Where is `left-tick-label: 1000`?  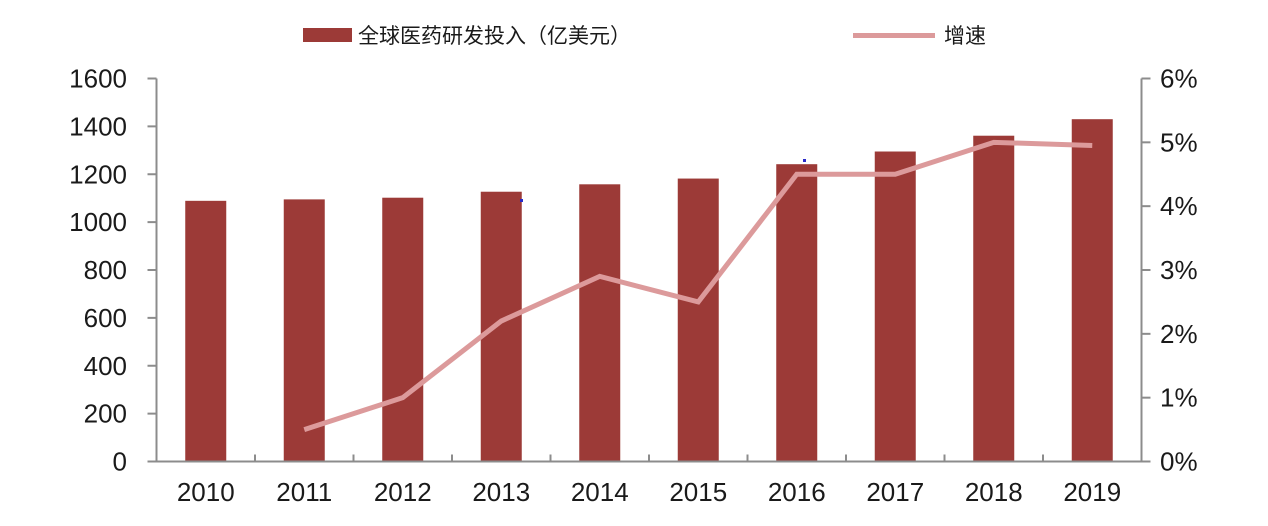
left-tick-label: 1000 is located at coordinates (98, 222).